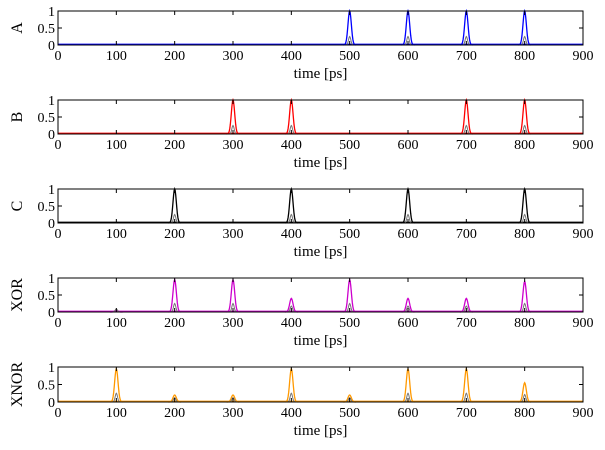 The width and height of the screenshot is (605, 450). What do you see at coordinates (17, 206) in the screenshot?
I see `y-axis-title: C` at bounding box center [17, 206].